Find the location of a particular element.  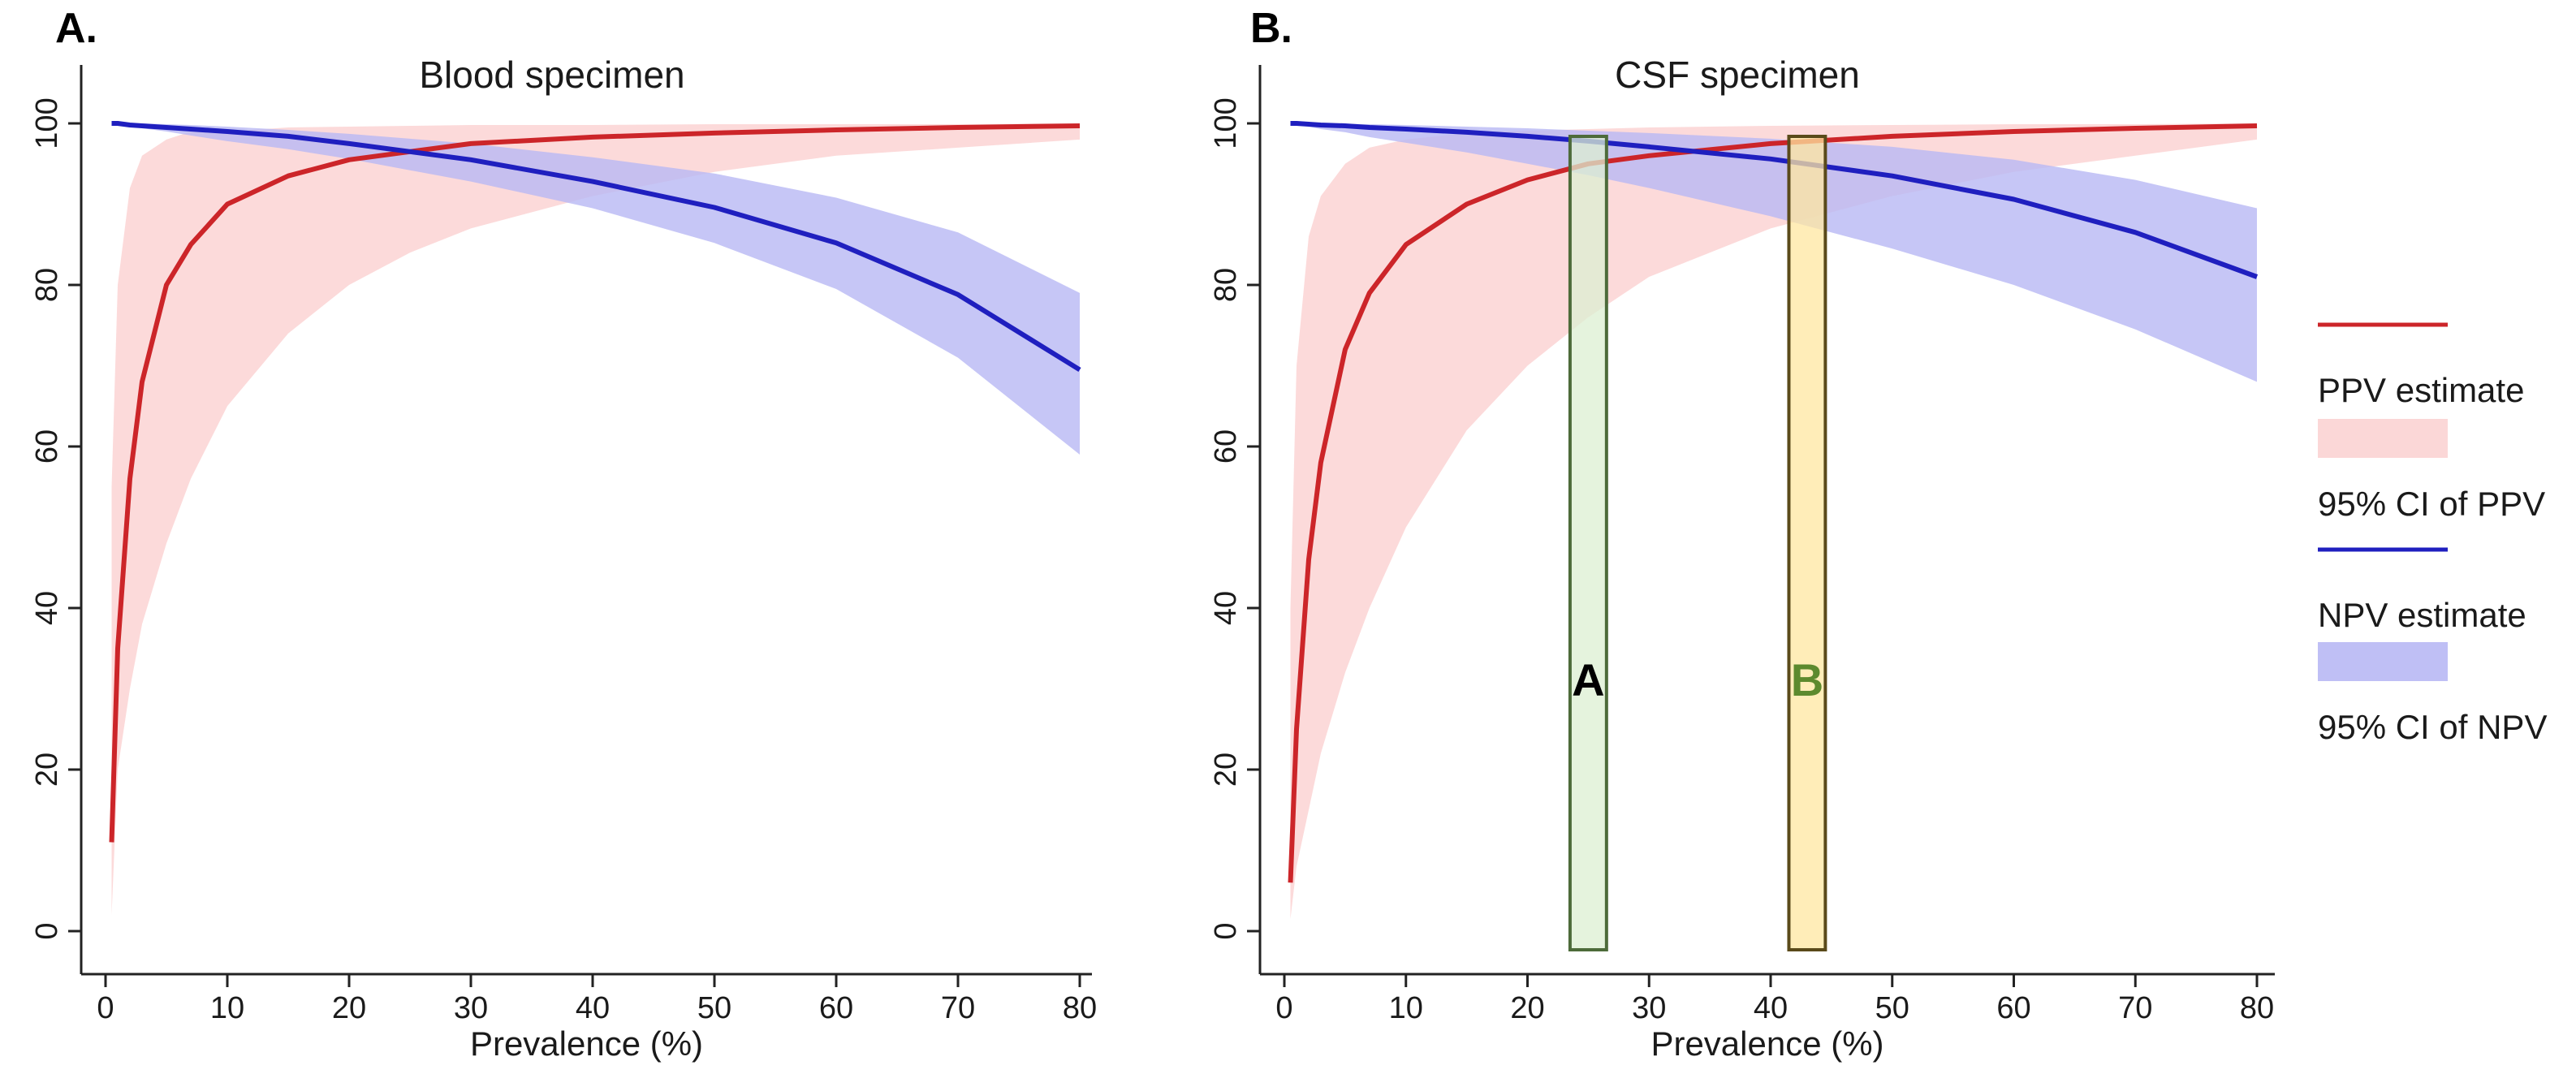

panel-letter: A. is located at coordinates (76, 29).